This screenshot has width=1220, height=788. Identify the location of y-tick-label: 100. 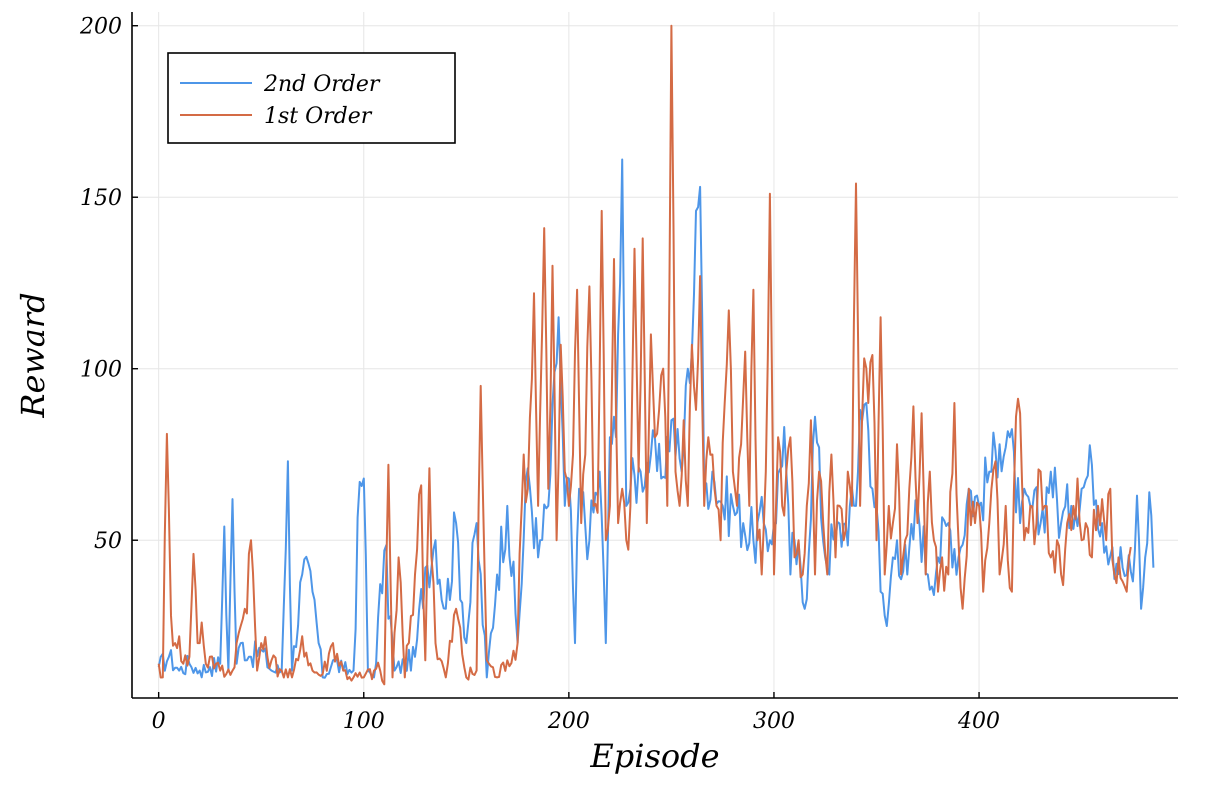
(101, 370).